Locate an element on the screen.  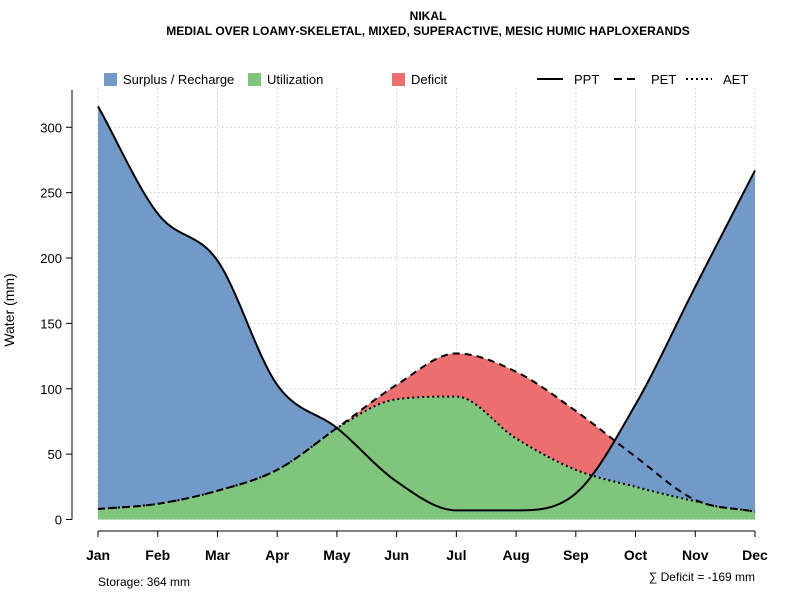
x-tick-label: Sep is located at coordinates (576, 555).